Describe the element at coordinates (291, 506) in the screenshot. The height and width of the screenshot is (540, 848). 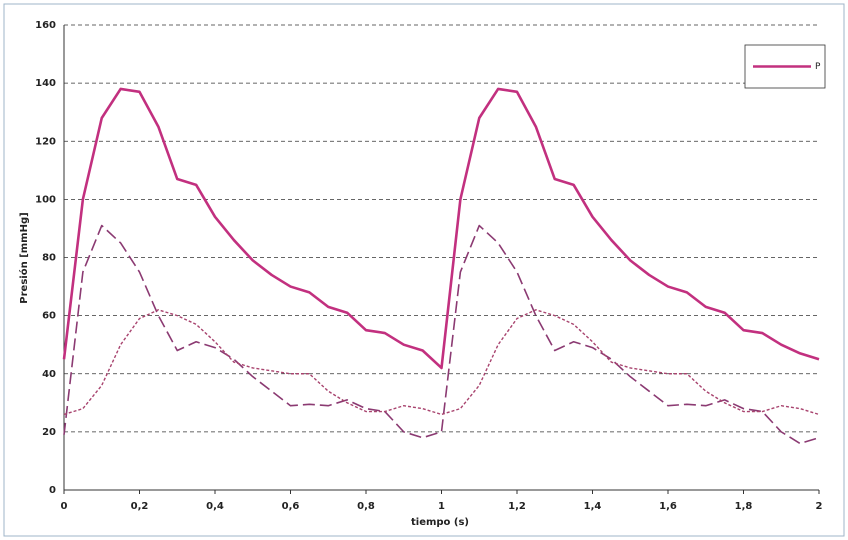
I see `x-tick-label: 0,6` at that location.